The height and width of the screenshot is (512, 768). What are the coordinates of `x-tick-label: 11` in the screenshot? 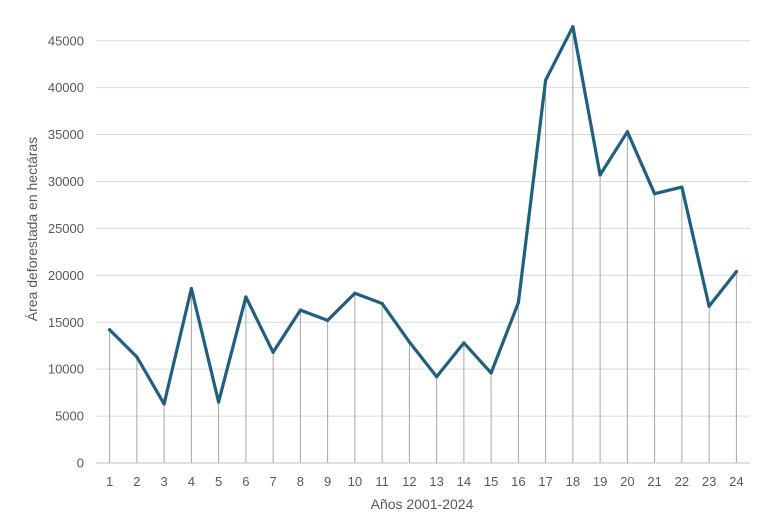 It's located at (382, 481).